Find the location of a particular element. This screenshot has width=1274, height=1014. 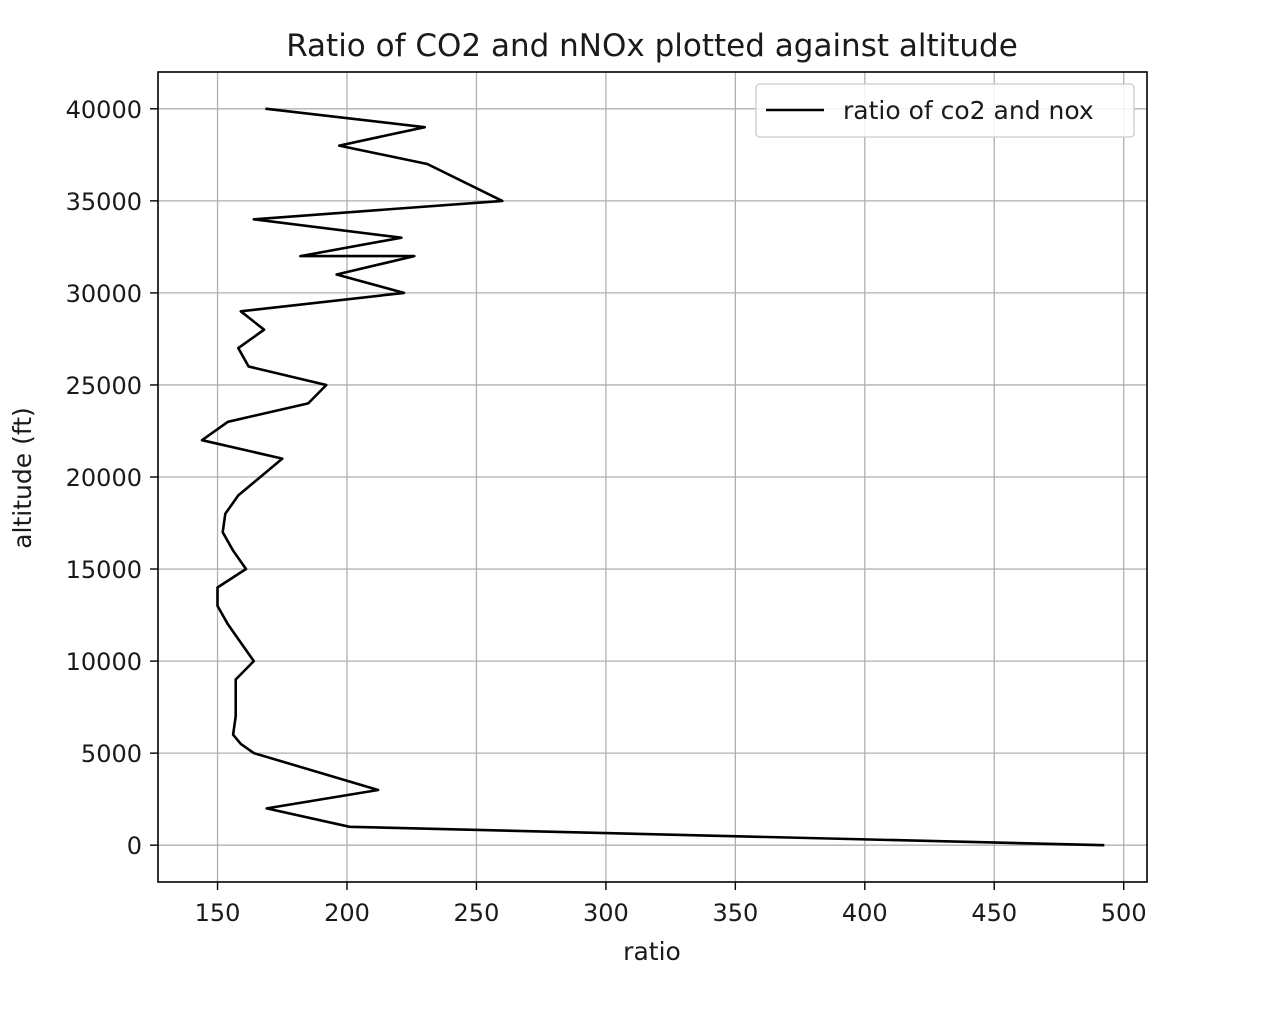

y-tick-label: 15000 is located at coordinates (104, 570).